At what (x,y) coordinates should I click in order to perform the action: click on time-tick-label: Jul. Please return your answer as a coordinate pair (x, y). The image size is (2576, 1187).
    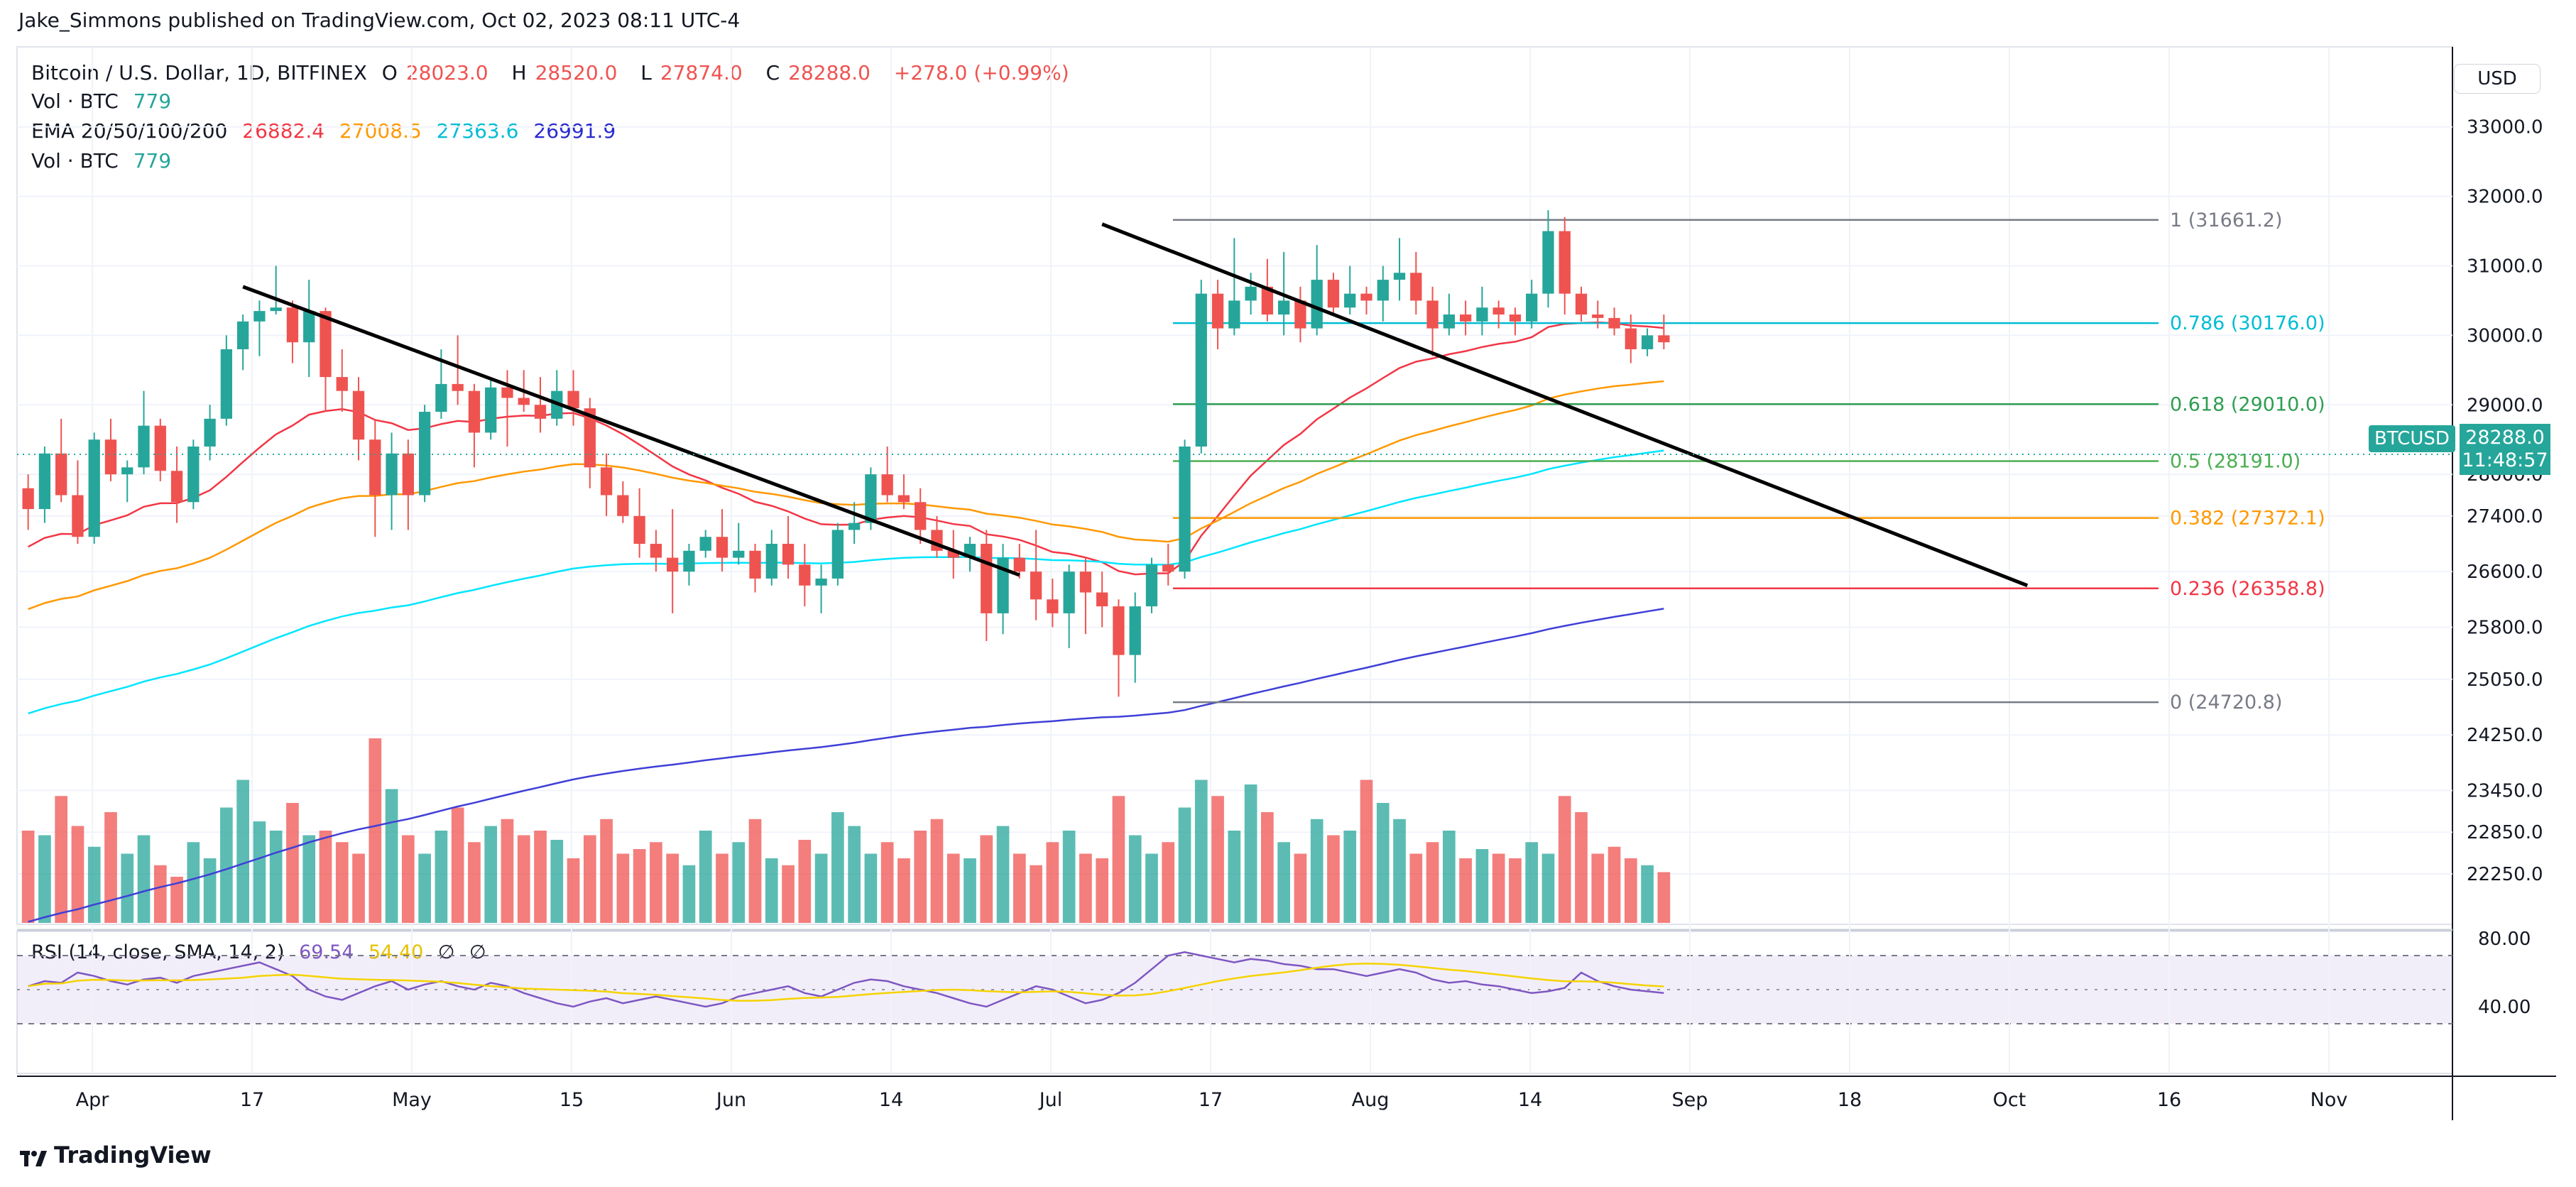
    Looking at the image, I should click on (1050, 1100).